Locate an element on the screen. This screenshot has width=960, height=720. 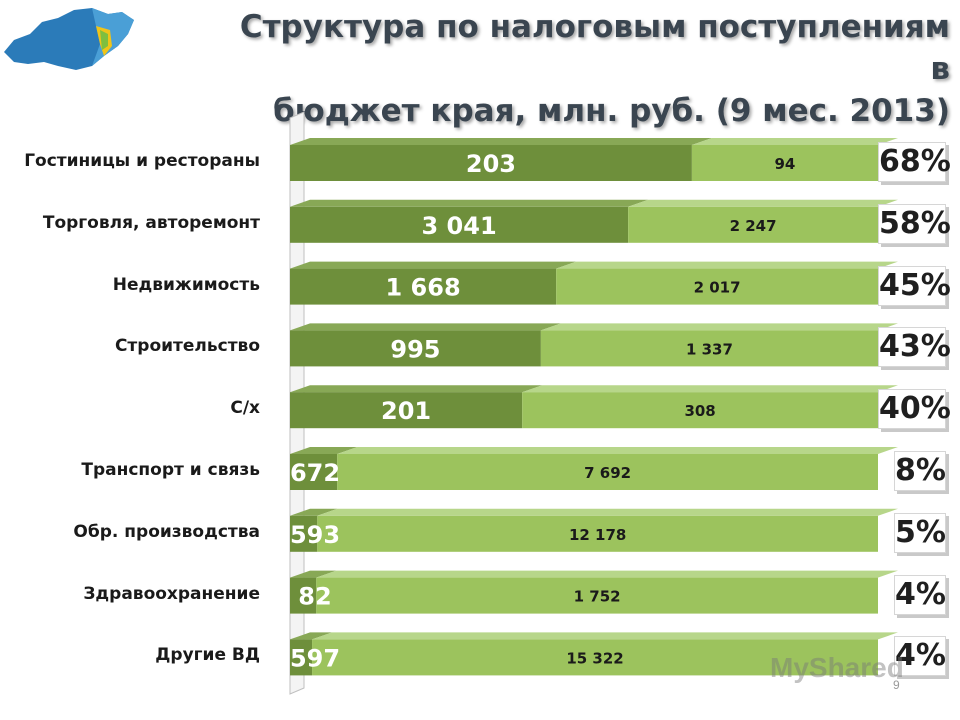
value-label-light: 15 322 is located at coordinates (594, 658).